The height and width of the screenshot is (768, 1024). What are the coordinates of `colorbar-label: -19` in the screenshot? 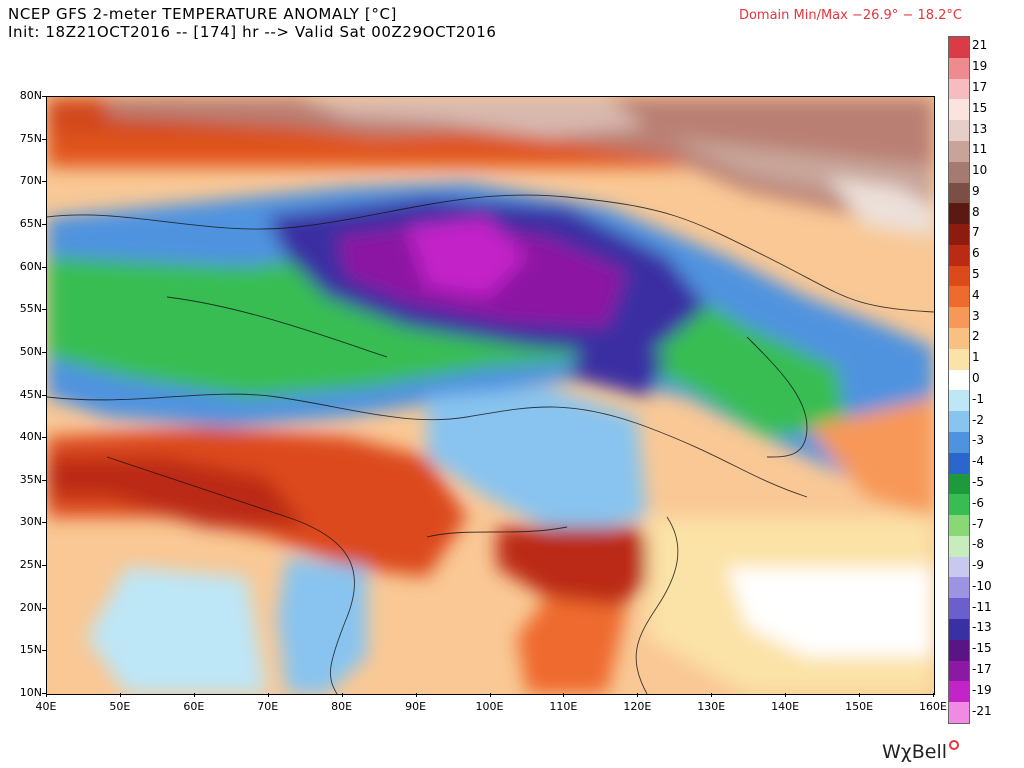 It's located at (982, 689).